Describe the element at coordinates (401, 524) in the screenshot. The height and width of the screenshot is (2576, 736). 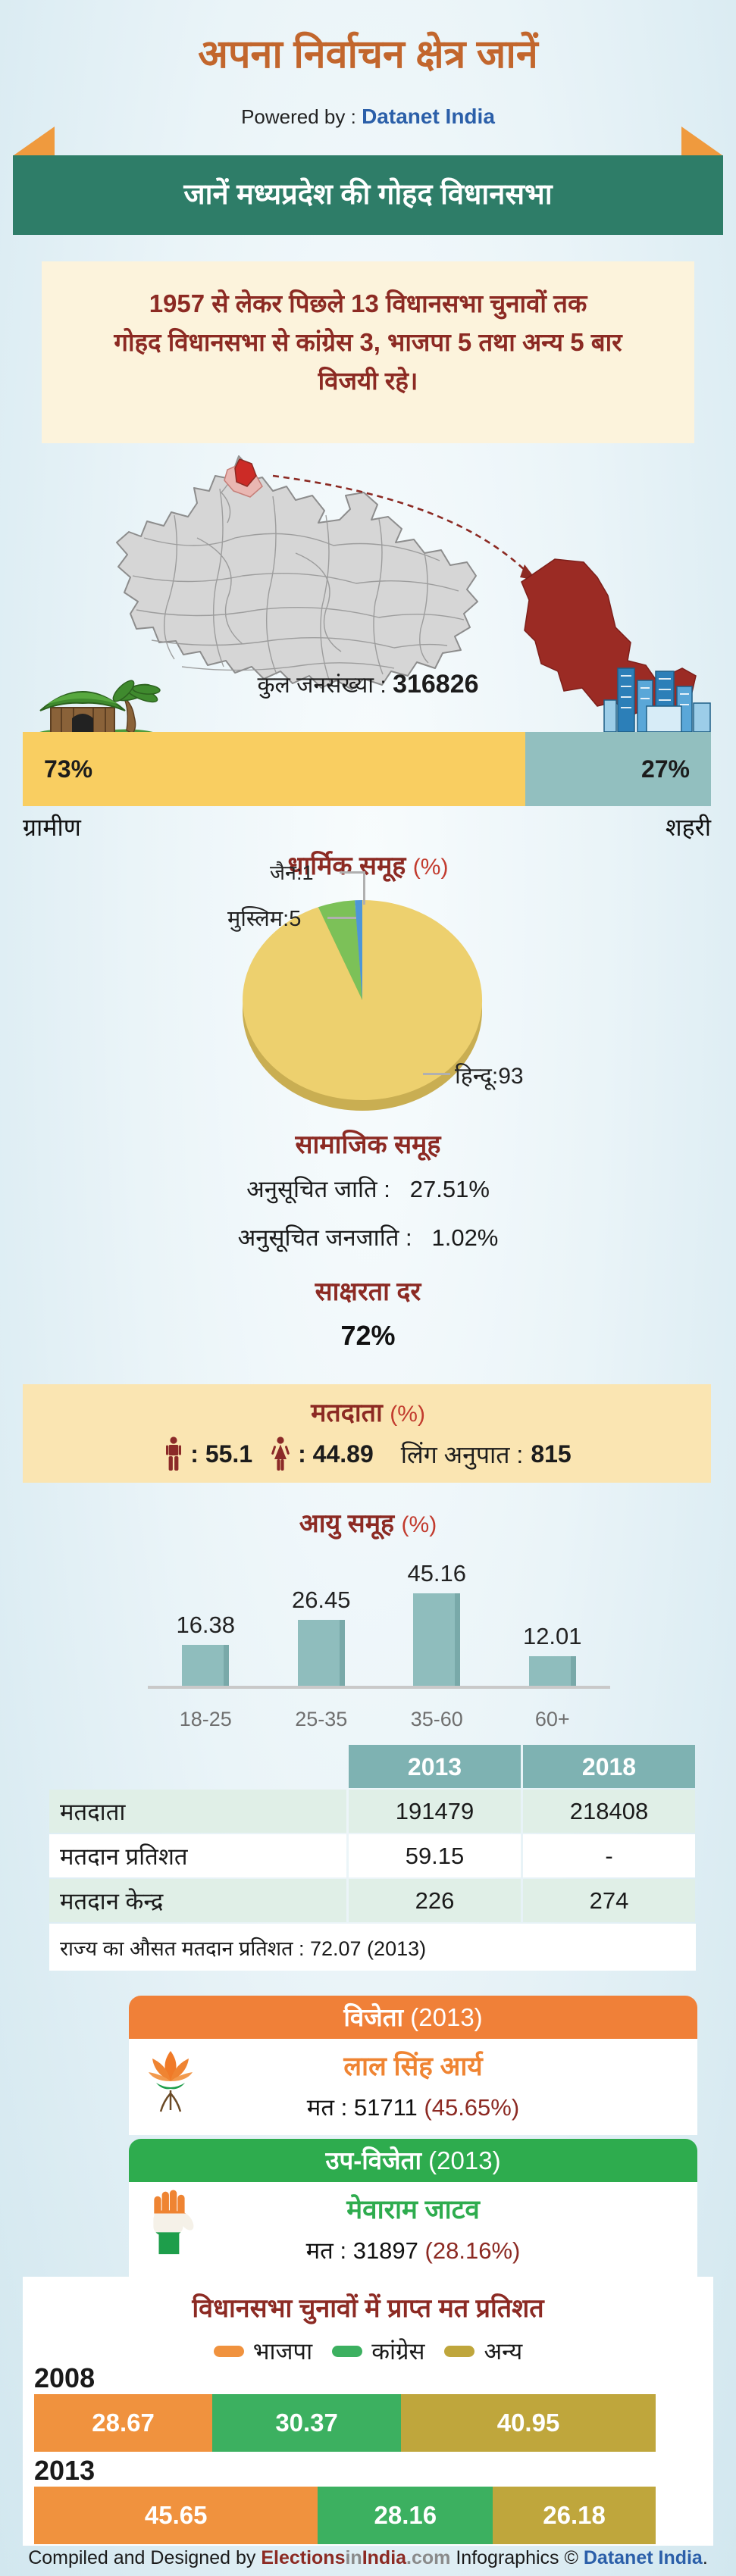
I see `map-pointer-arrow` at that location.